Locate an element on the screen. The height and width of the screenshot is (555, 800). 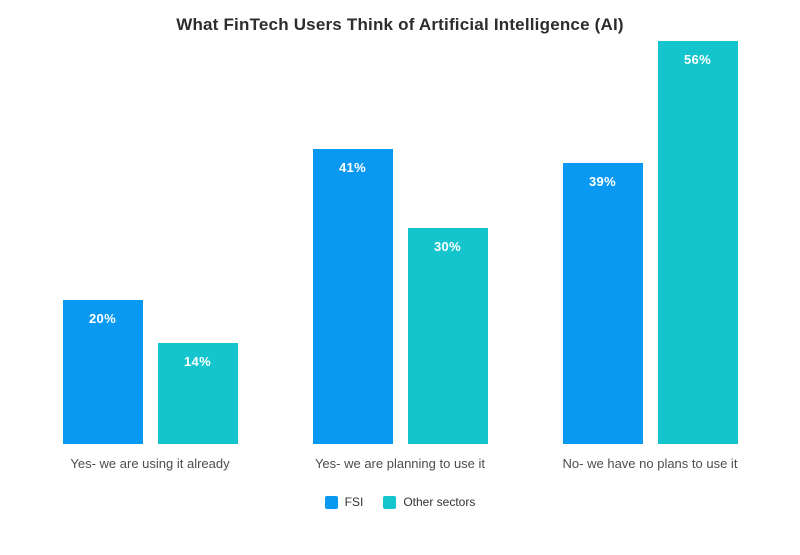
bar-value-label: 30% is located at coordinates (447, 246).